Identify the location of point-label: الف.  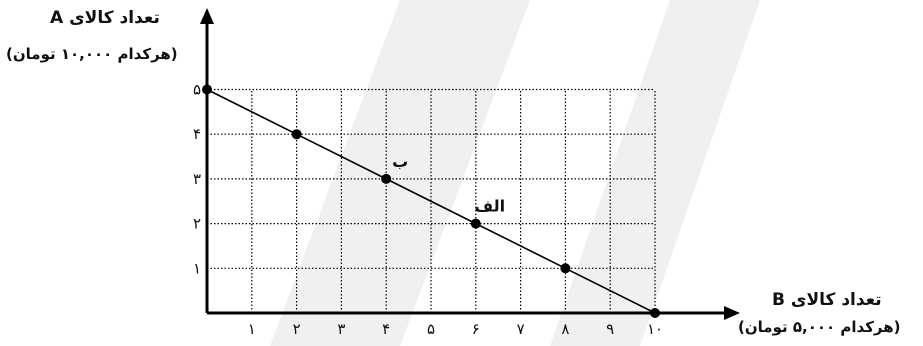
(490, 206).